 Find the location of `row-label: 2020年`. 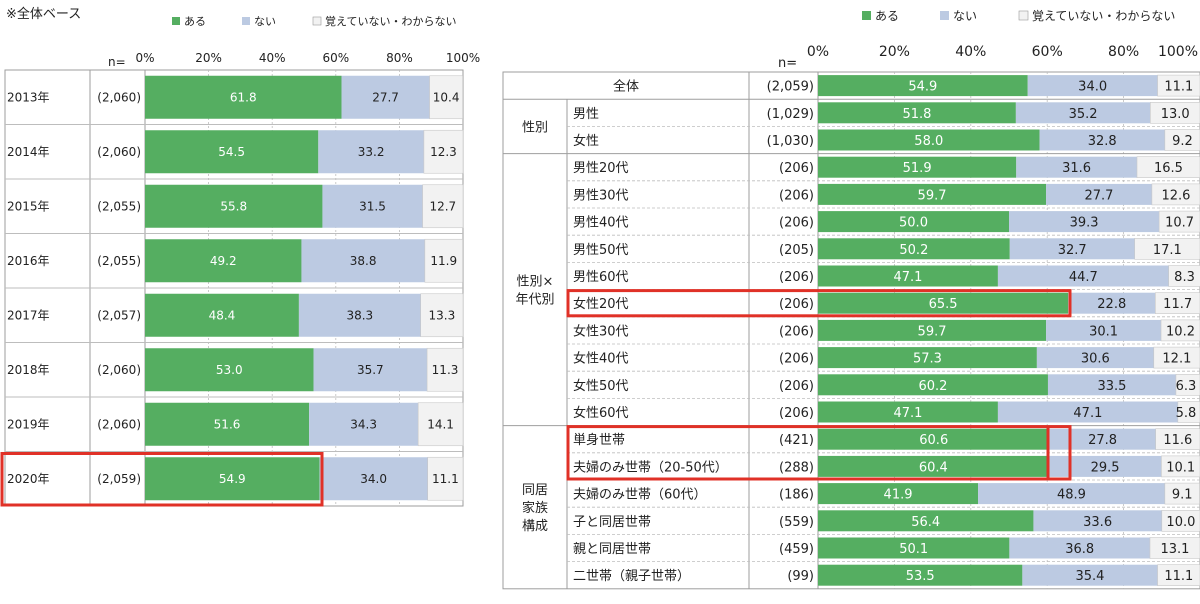

row-label: 2020年 is located at coordinates (28, 479).